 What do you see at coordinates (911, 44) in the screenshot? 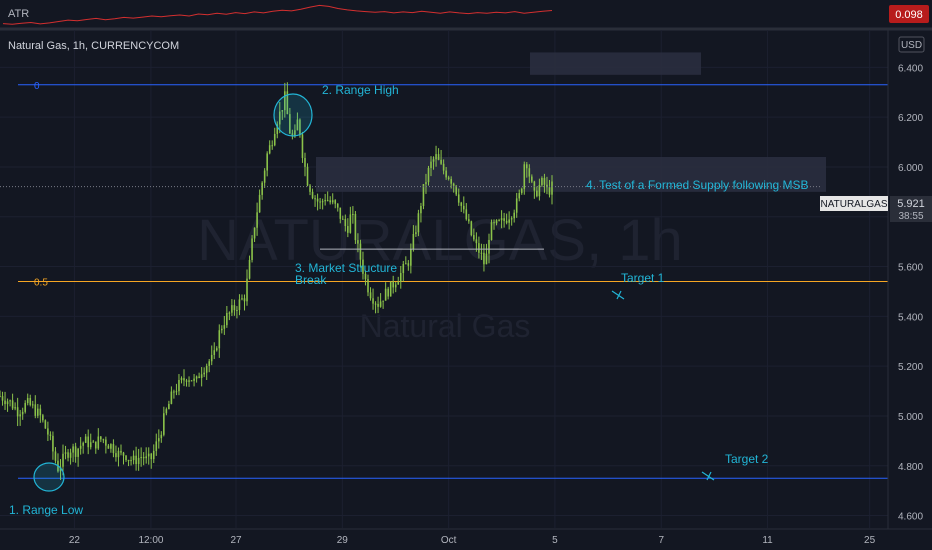
I see `currency-button` at bounding box center [911, 44].